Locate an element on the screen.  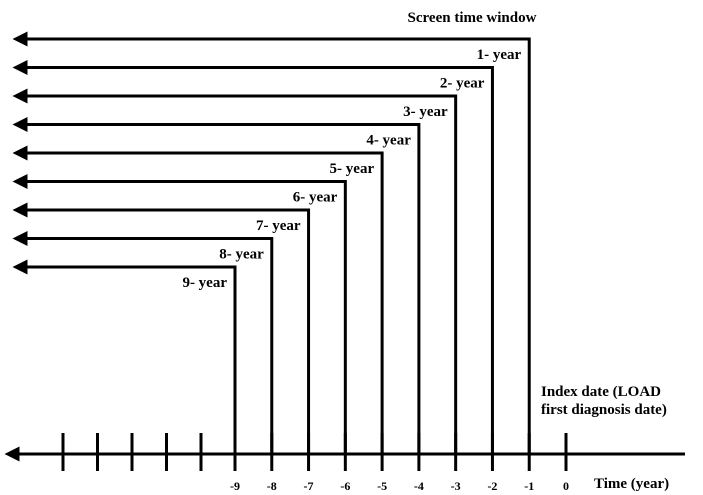
window-label-9-year: 9- year is located at coordinates (204, 283).